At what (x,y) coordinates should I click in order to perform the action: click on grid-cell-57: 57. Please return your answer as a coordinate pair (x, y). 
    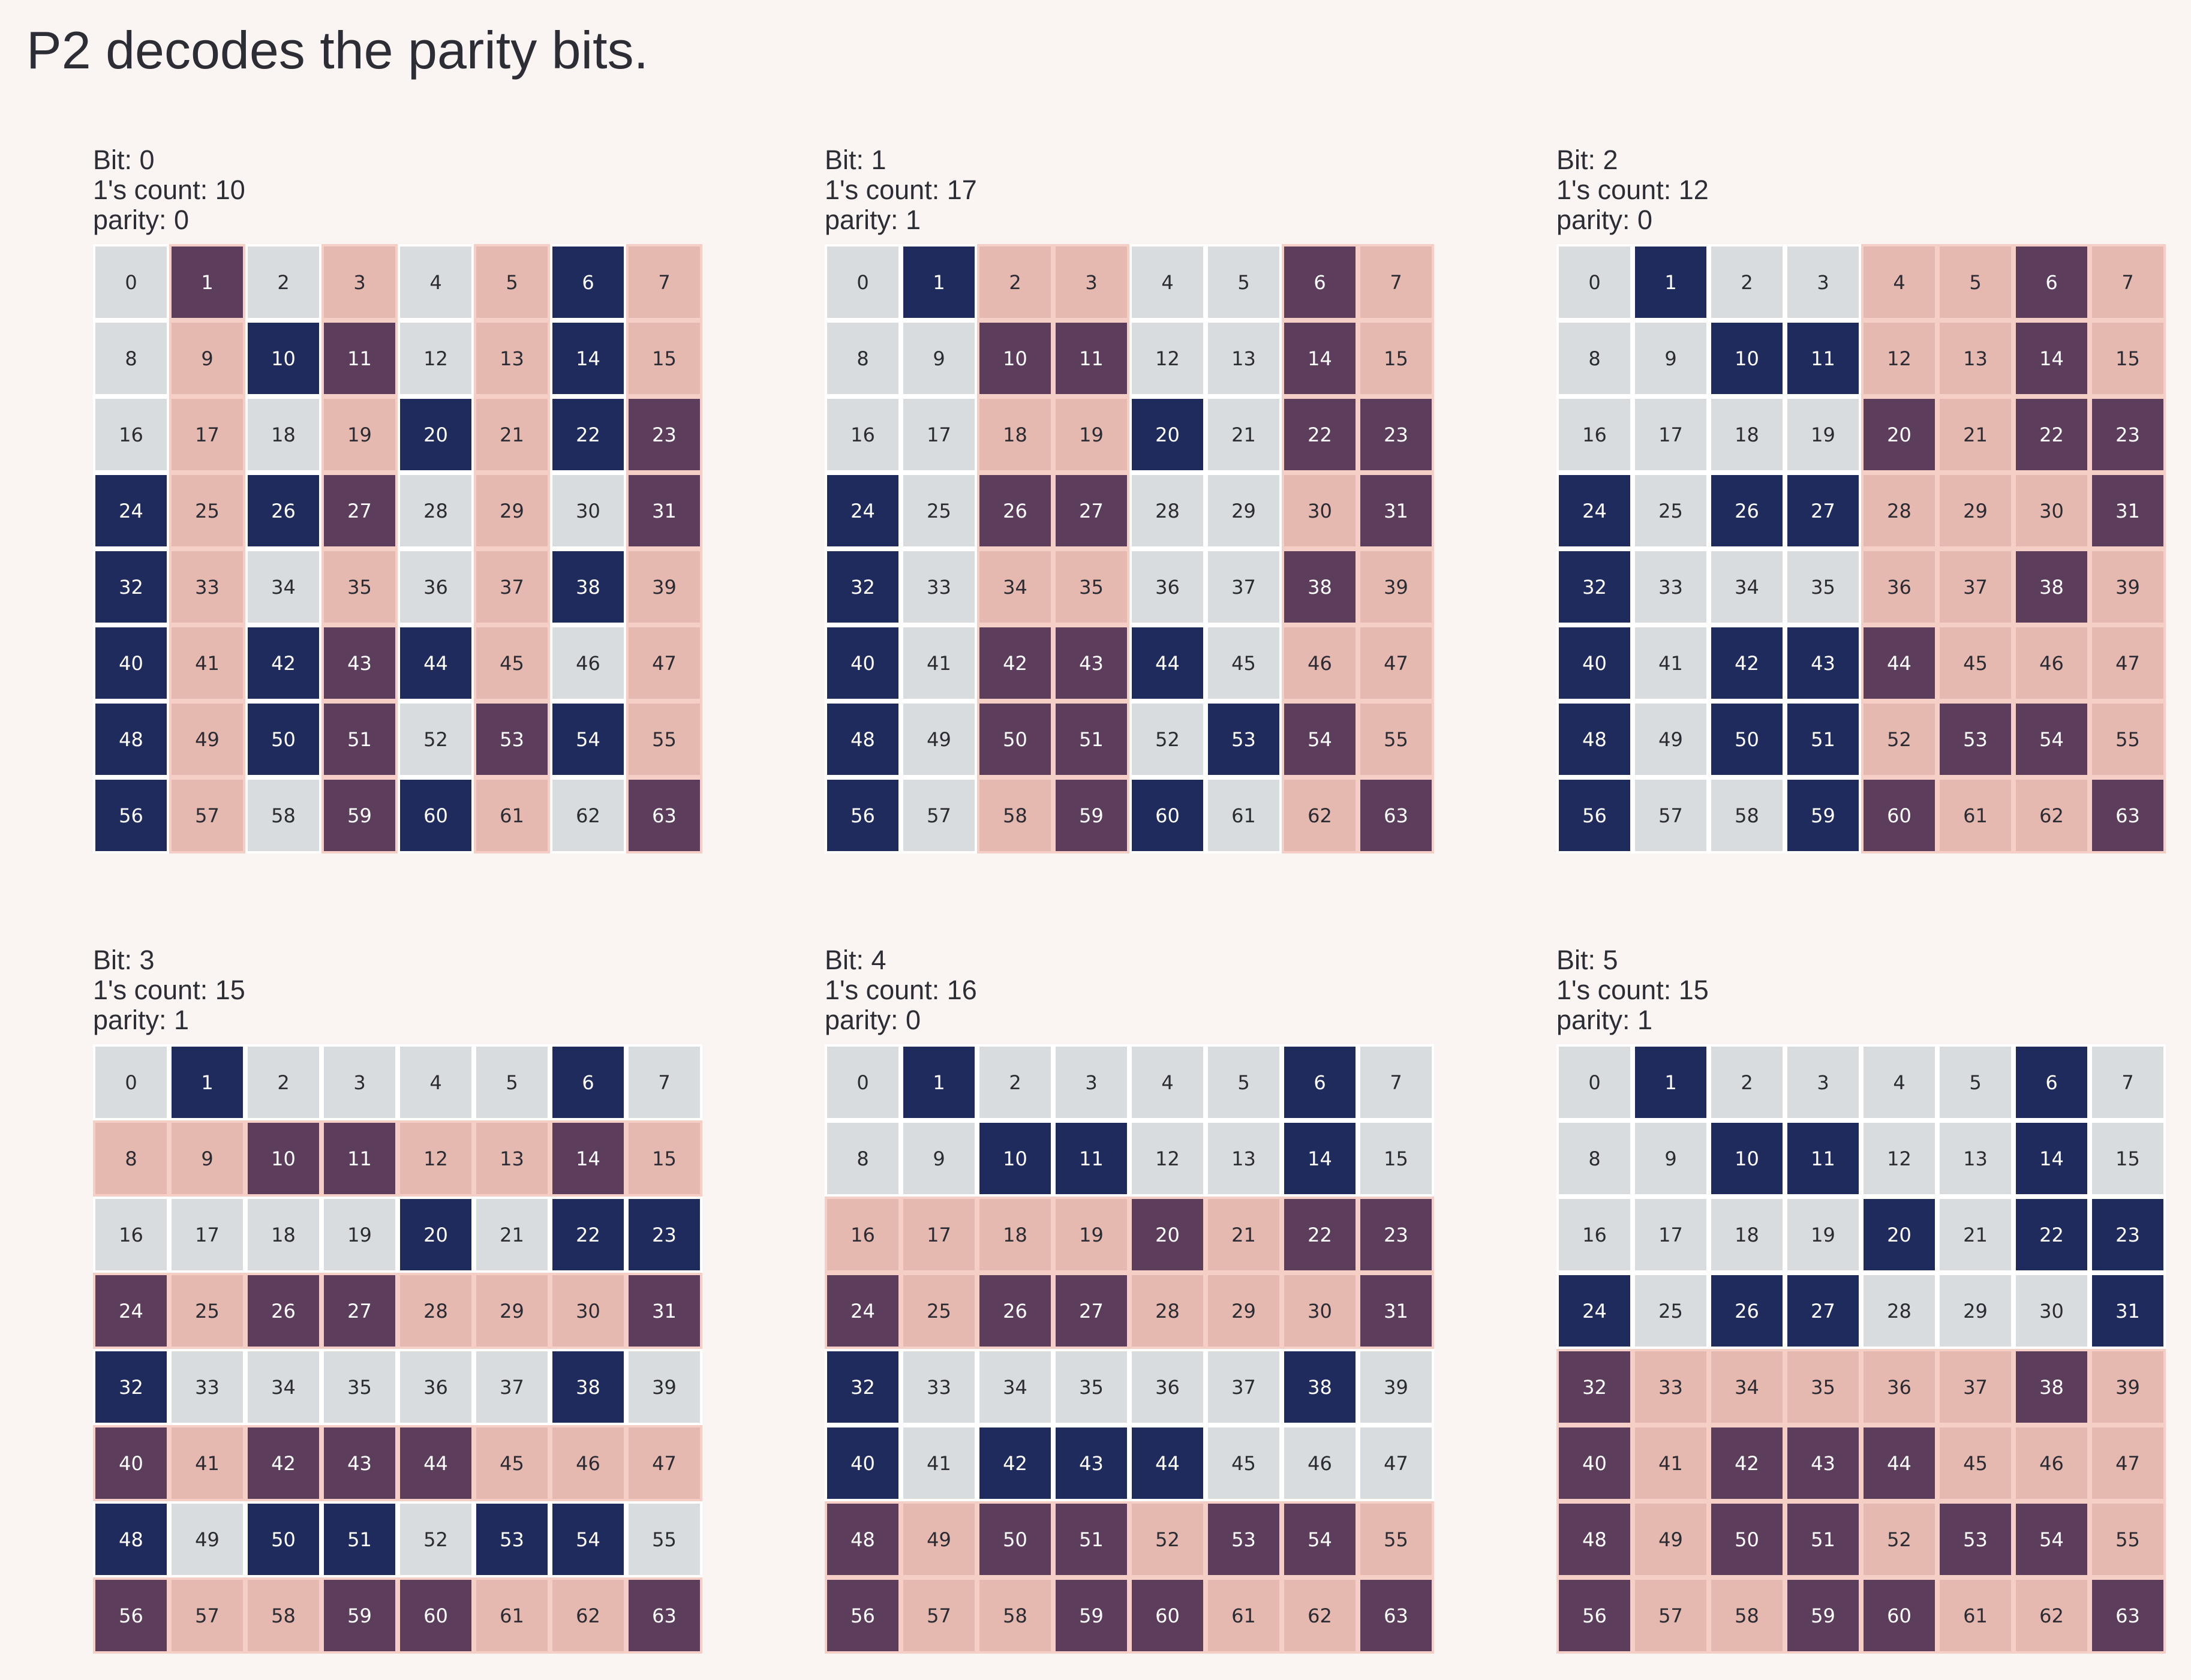
    Looking at the image, I should click on (1671, 815).